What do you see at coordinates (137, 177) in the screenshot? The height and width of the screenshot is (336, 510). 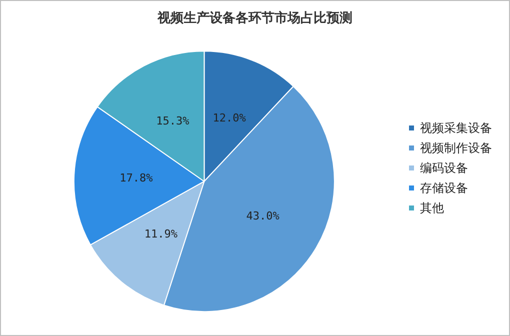 I see `data-label: 17.8%` at bounding box center [137, 177].